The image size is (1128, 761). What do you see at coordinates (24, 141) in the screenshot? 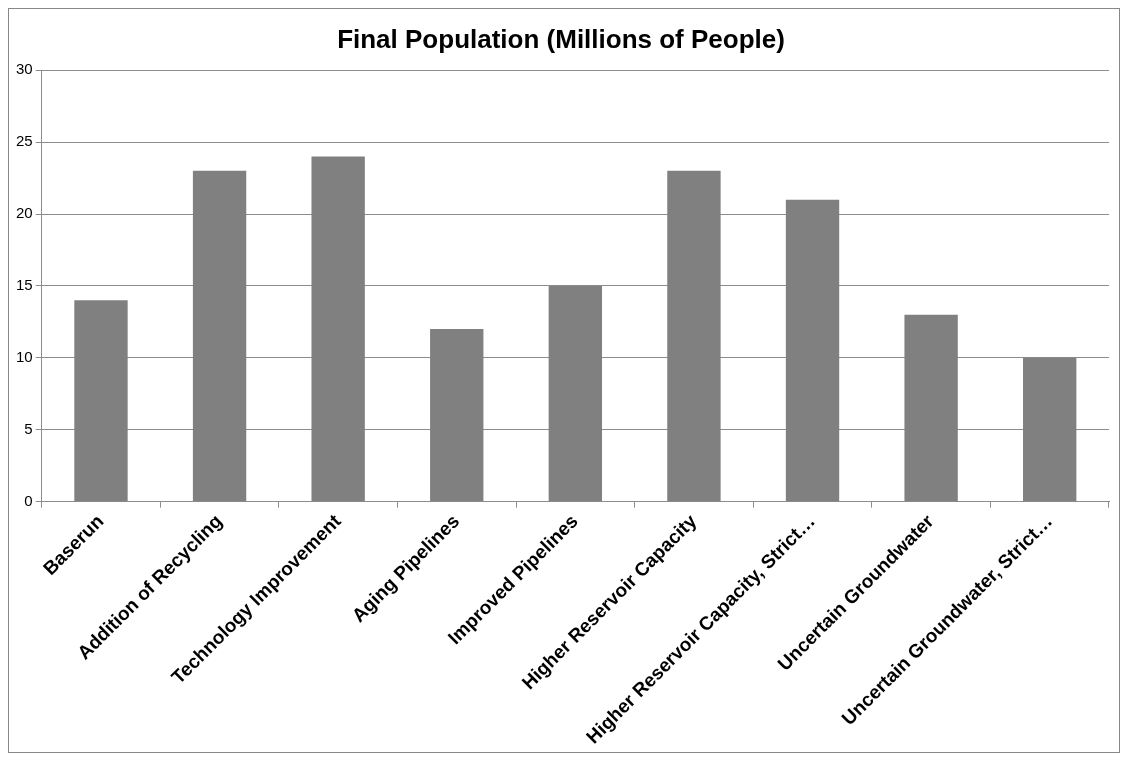
I see `y-tick-label: 25` at bounding box center [24, 141].